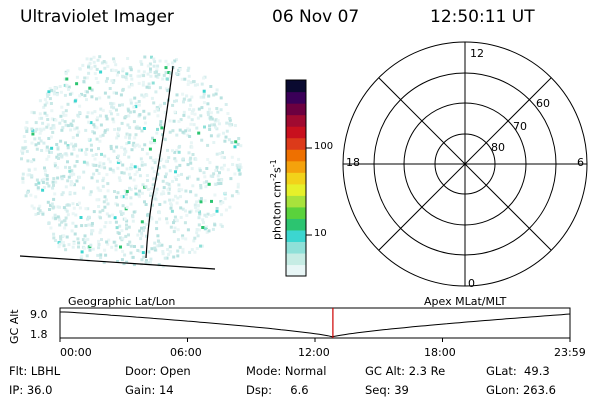  Describe the element at coordinates (482, 17) in the screenshot. I see `time-label: 12:50:11 UT` at that location.